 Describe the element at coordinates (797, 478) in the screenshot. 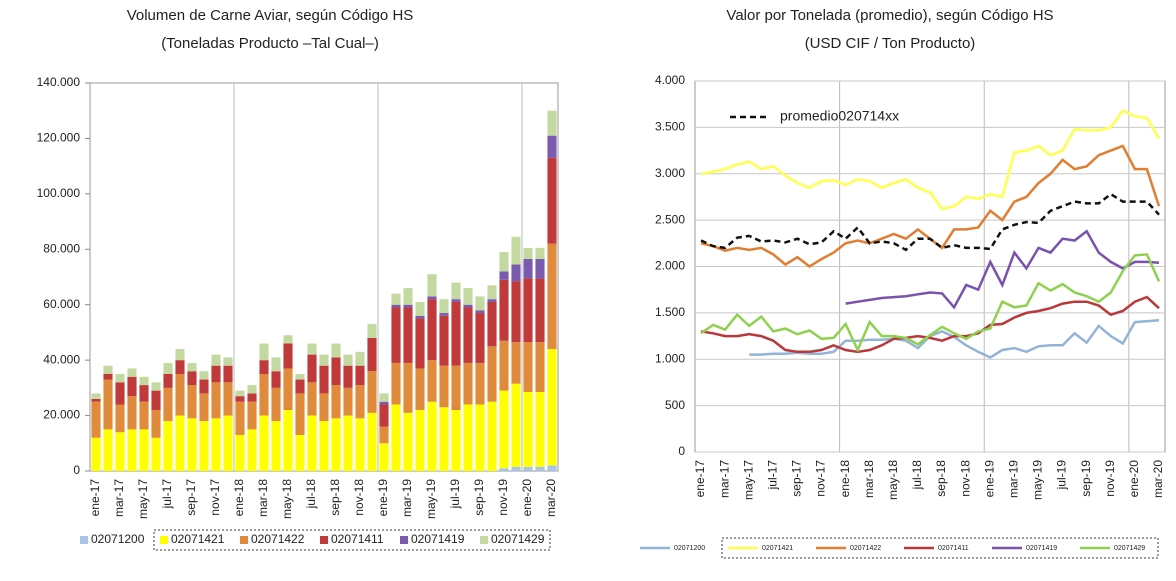

I see `x-tick-label: sep-17` at that location.